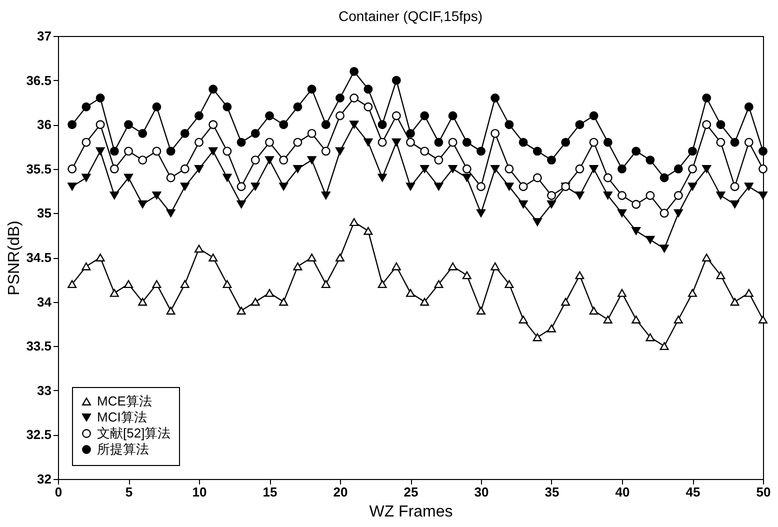 The width and height of the screenshot is (778, 527). I want to click on x-tick-label: 30, so click(481, 492).